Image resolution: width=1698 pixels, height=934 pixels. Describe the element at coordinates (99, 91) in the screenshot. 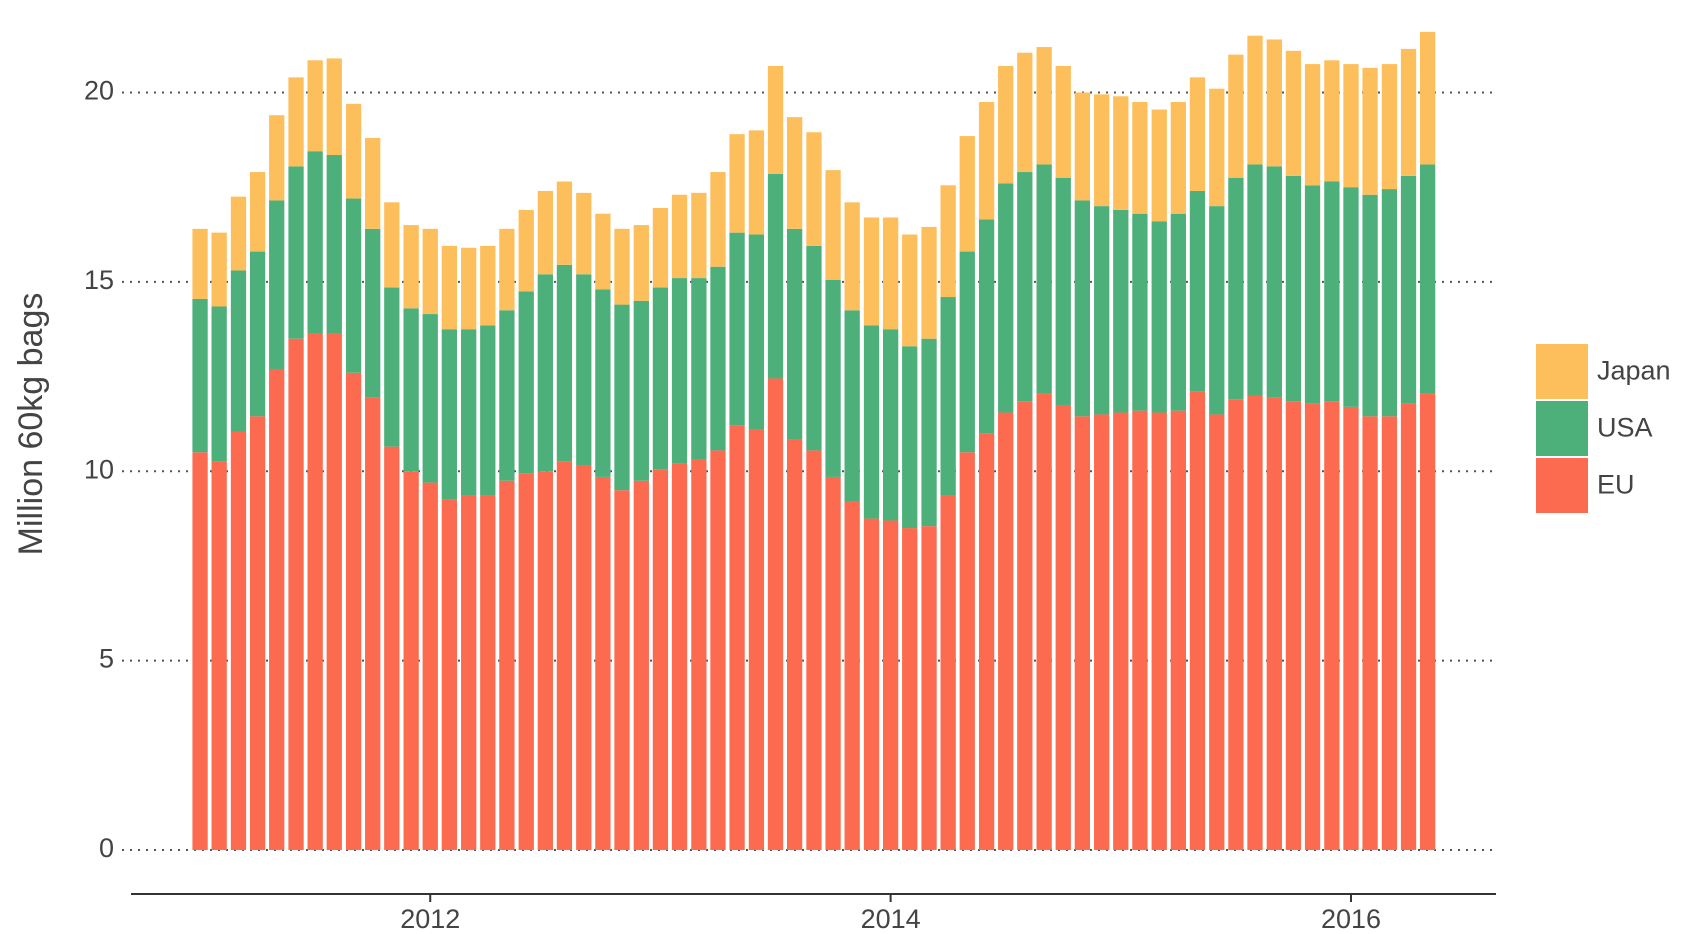

I see `y-tick-label: 20` at that location.